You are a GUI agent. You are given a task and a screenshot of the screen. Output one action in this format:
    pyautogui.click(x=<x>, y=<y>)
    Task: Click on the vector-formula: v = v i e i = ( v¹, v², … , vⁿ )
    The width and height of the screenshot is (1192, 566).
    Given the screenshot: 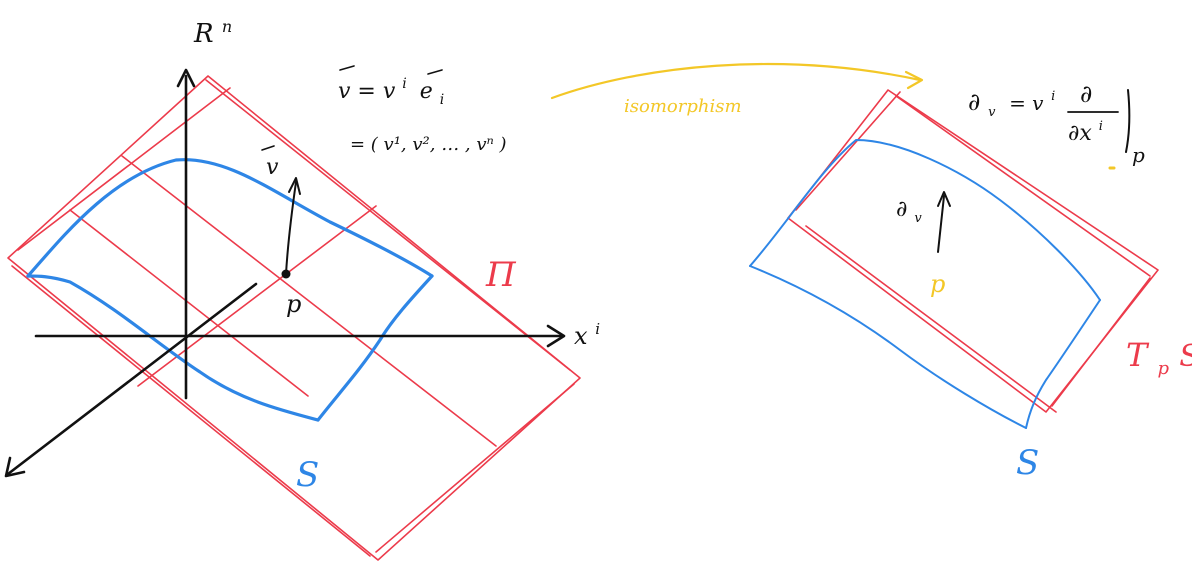 What is the action you would take?
    pyautogui.click(x=422, y=110)
    